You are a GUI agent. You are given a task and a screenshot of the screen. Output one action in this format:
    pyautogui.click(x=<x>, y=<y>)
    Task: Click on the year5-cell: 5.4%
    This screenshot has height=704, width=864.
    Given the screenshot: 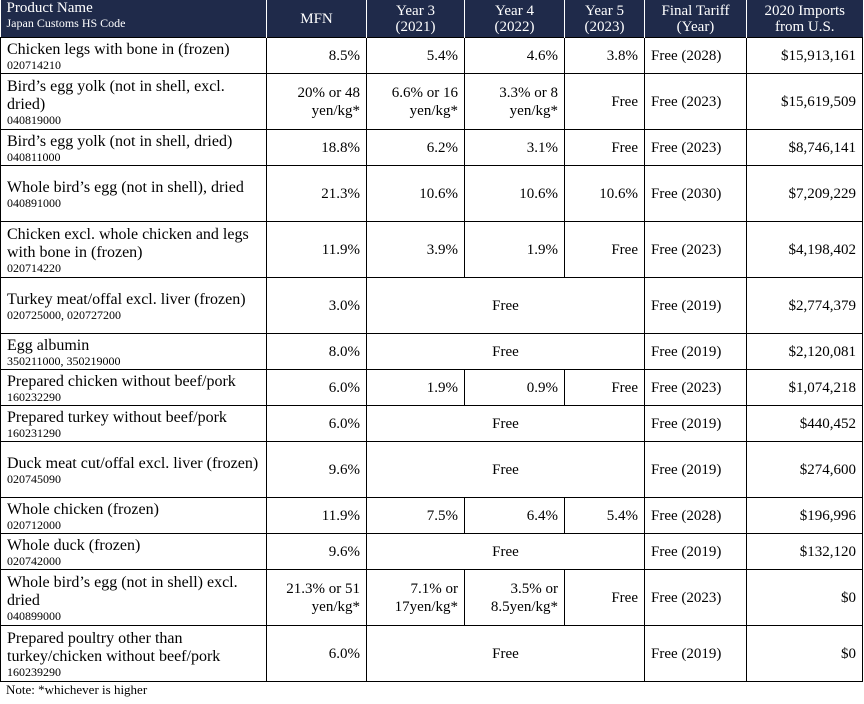 What is the action you would take?
    pyautogui.click(x=604, y=515)
    